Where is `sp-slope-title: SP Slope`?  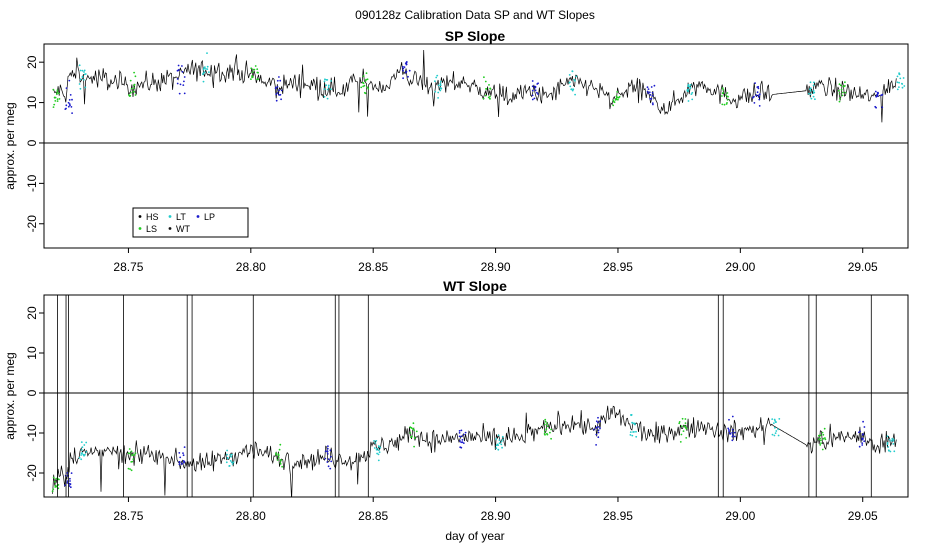
sp-slope-title: SP Slope is located at coordinates (475, 36).